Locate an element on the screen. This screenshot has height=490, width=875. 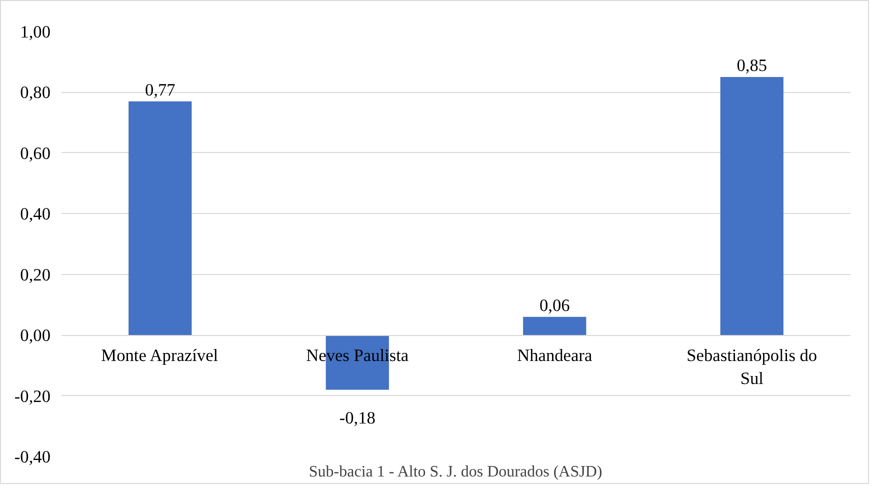
x-tick-label: Sebastianópolis do Sul is located at coordinates (752, 367).